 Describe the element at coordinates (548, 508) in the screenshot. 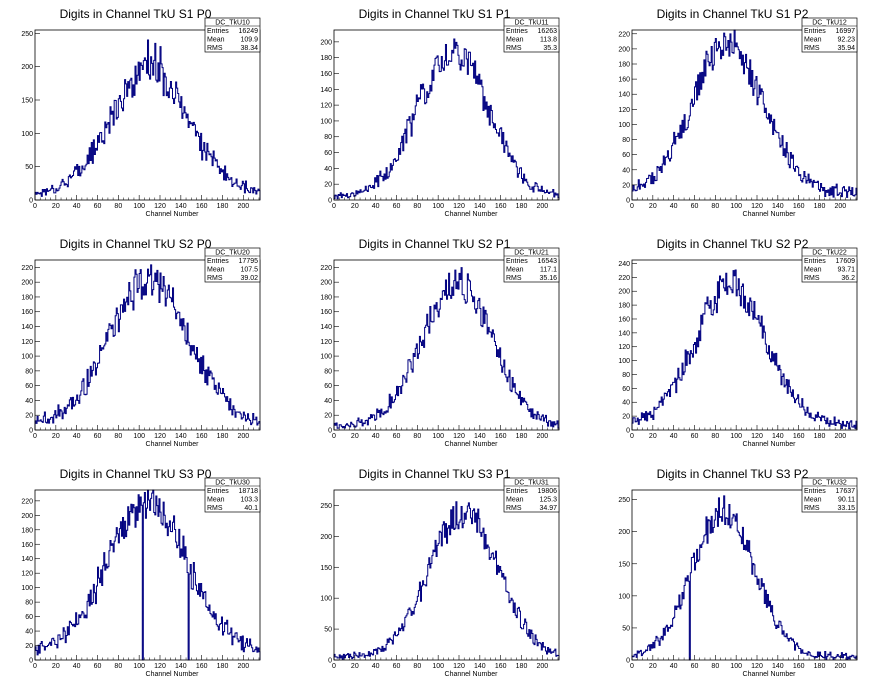

I see `stats-value-rms: 34.97` at that location.